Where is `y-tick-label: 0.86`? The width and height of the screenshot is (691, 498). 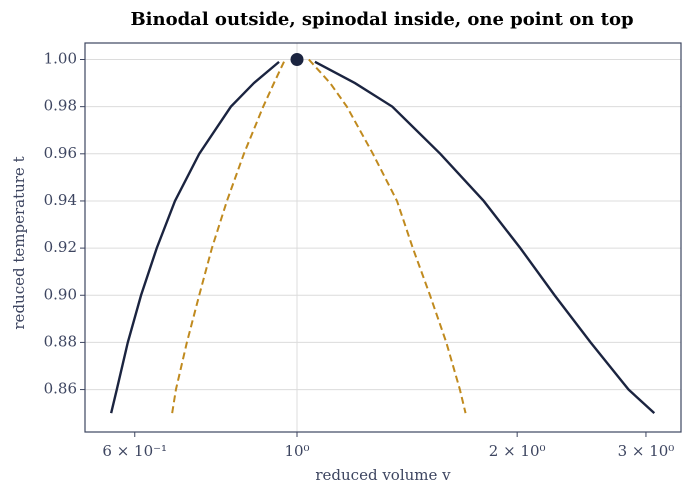 y-tick-label: 0.86 is located at coordinates (60, 389).